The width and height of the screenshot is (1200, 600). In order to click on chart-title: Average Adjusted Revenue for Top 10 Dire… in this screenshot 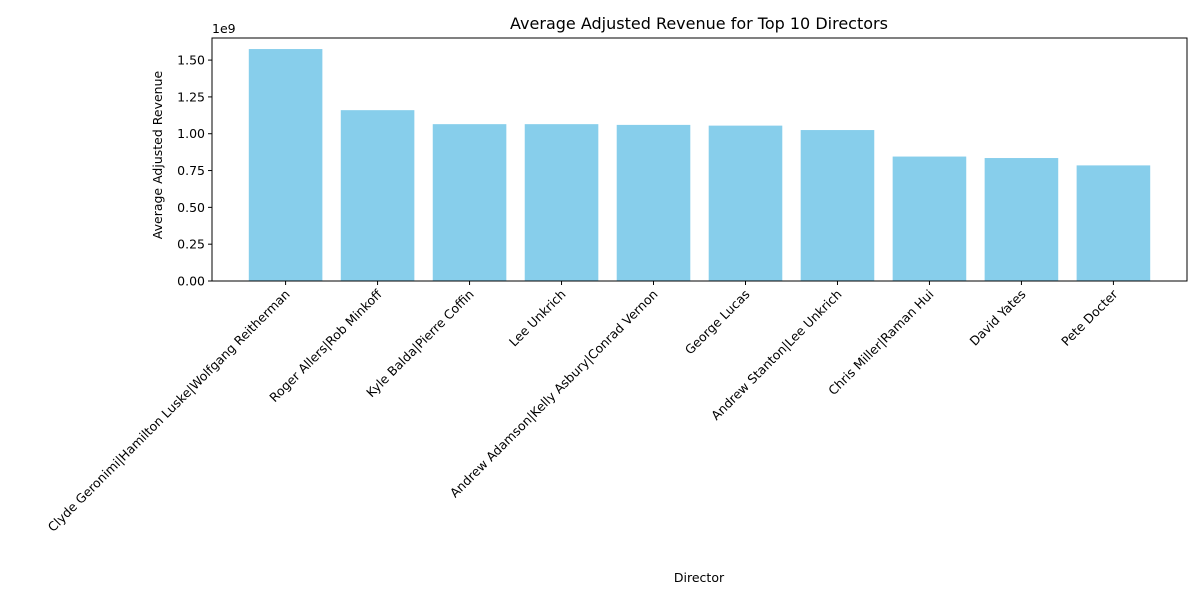, I will do `click(699, 23)`.